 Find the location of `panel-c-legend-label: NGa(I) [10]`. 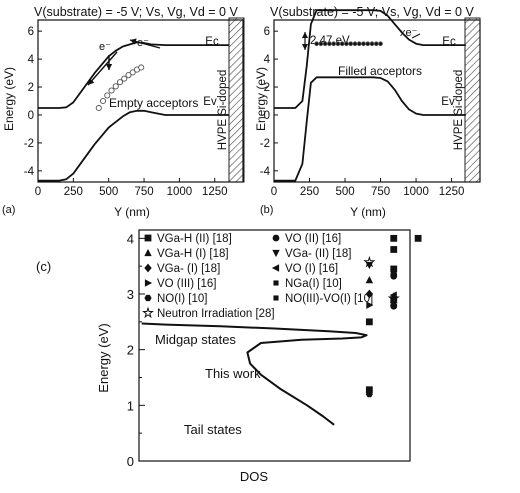

panel-c-legend-label: NGa(I) [10] is located at coordinates (313, 284).